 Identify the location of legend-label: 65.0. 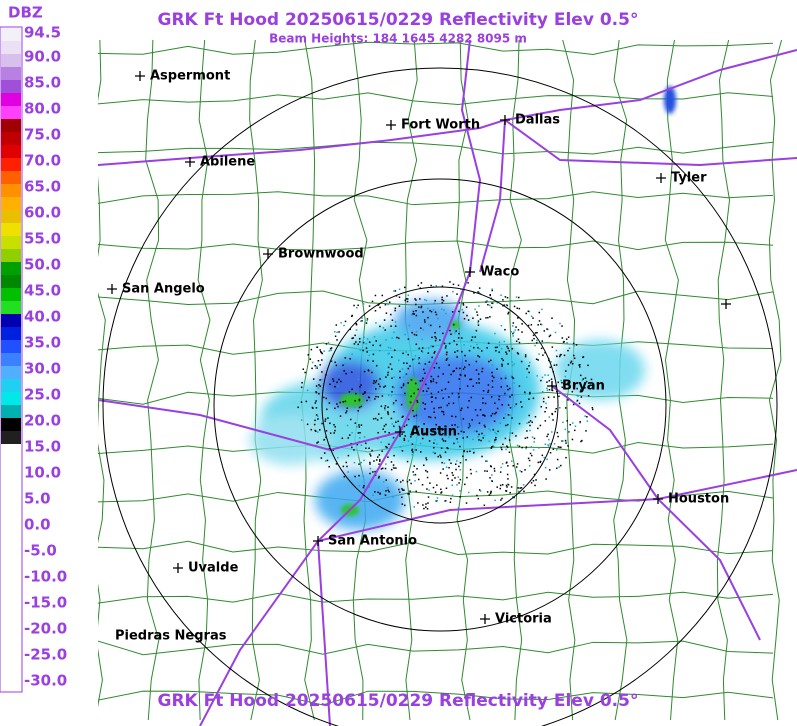
(42, 187).